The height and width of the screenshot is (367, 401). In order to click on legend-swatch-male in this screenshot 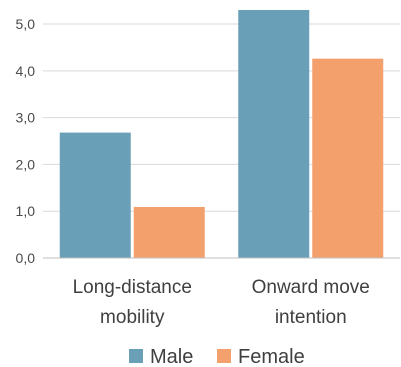, I will do `click(136, 356)`.